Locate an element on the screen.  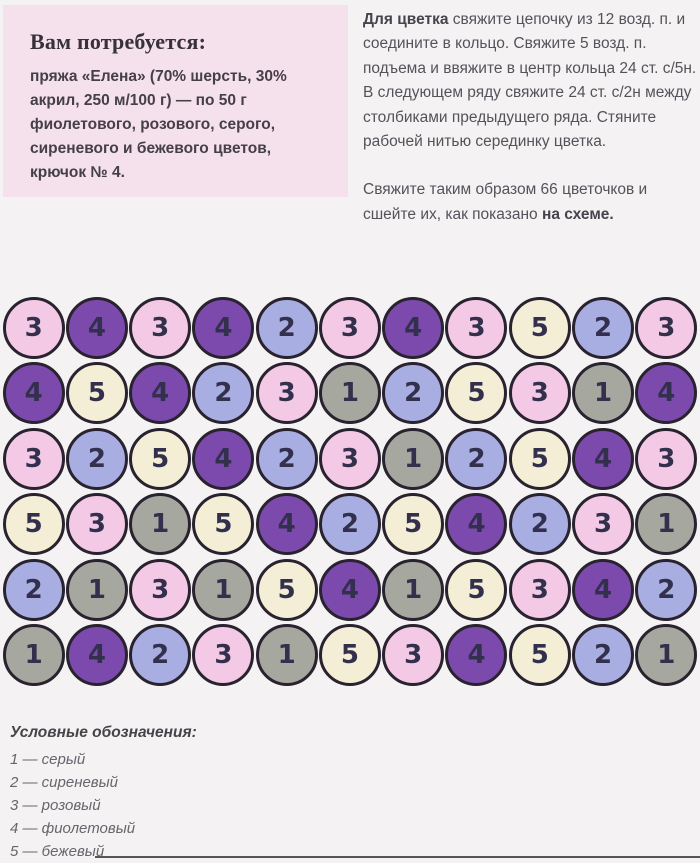
legend-item: 3 — розовый is located at coordinates (55, 805).